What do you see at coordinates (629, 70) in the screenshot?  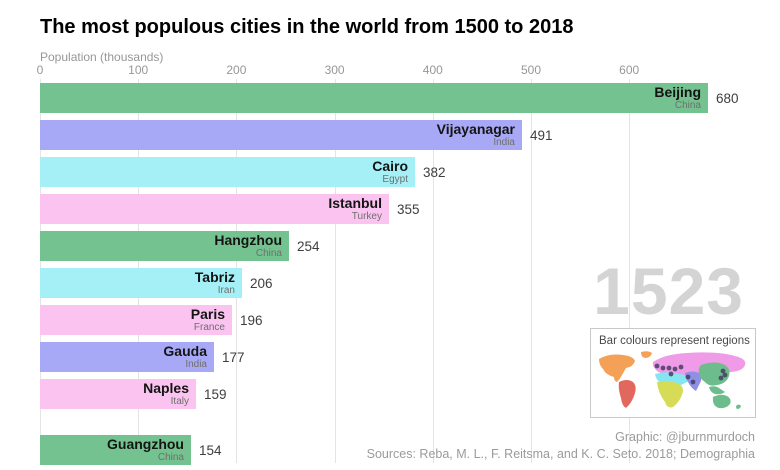 I see `x-axis-tick: 600` at bounding box center [629, 70].